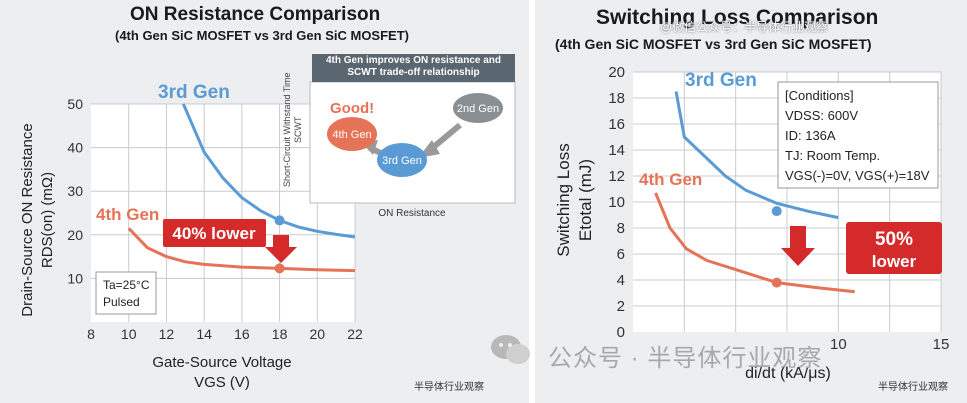 The height and width of the screenshot is (403, 967). I want to click on inset-banner, so click(413, 68).